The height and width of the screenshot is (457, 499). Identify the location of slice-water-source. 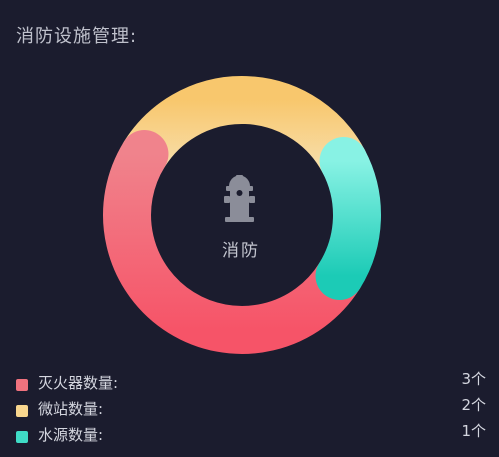
(348, 218).